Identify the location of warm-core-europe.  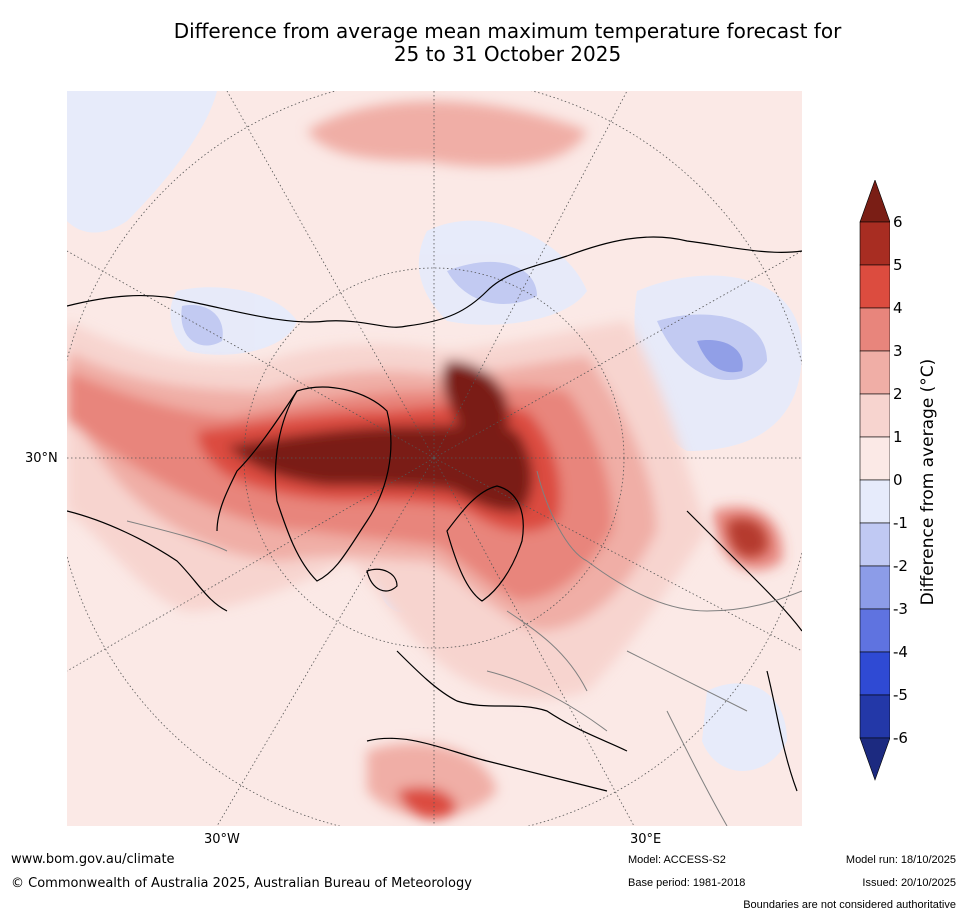
(475, 401).